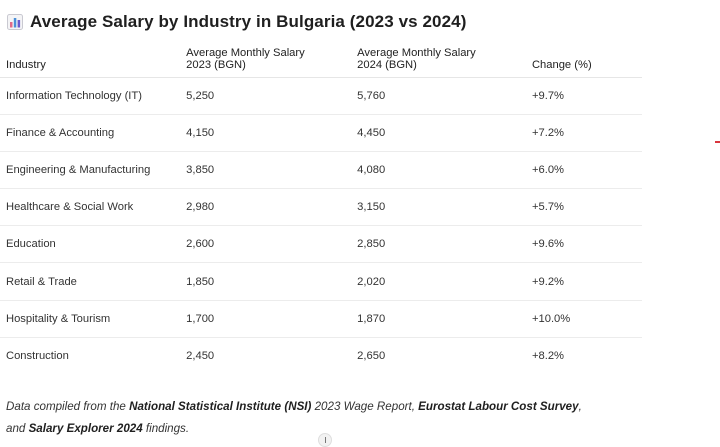 The image size is (720, 447). I want to click on cell-salary-2024: 2,020, so click(438, 281).